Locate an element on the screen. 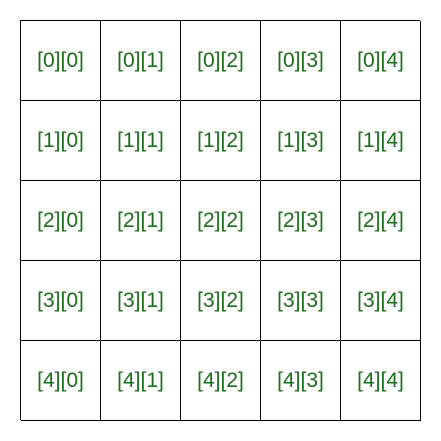 This screenshot has height=441, width=441. grid-cell-2-1: [2][1] is located at coordinates (141, 221).